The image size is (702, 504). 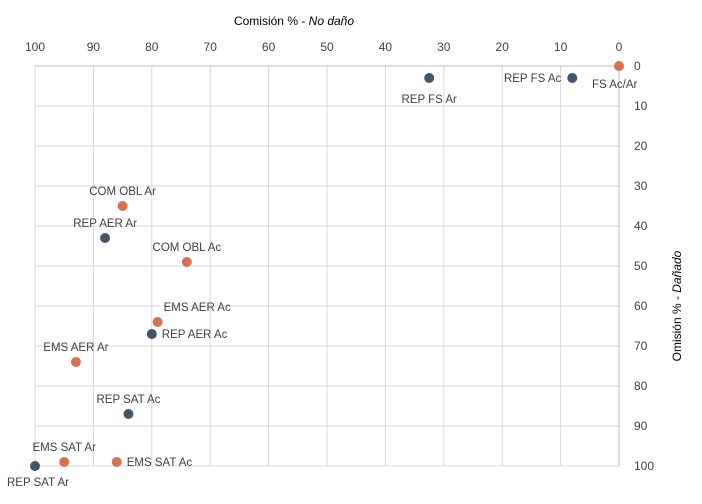 What do you see at coordinates (561, 47) in the screenshot?
I see `x-tick-label: 10` at bounding box center [561, 47].